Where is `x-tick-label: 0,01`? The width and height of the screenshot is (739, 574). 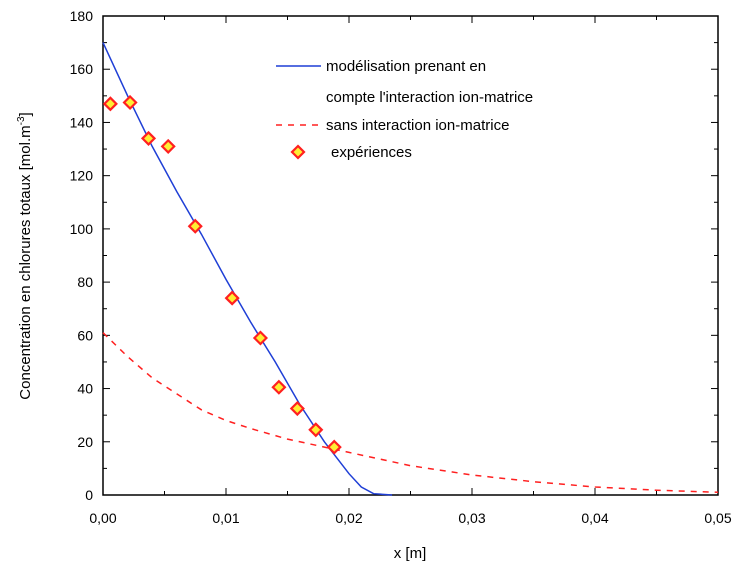 x-tick-label: 0,01 is located at coordinates (225, 518).